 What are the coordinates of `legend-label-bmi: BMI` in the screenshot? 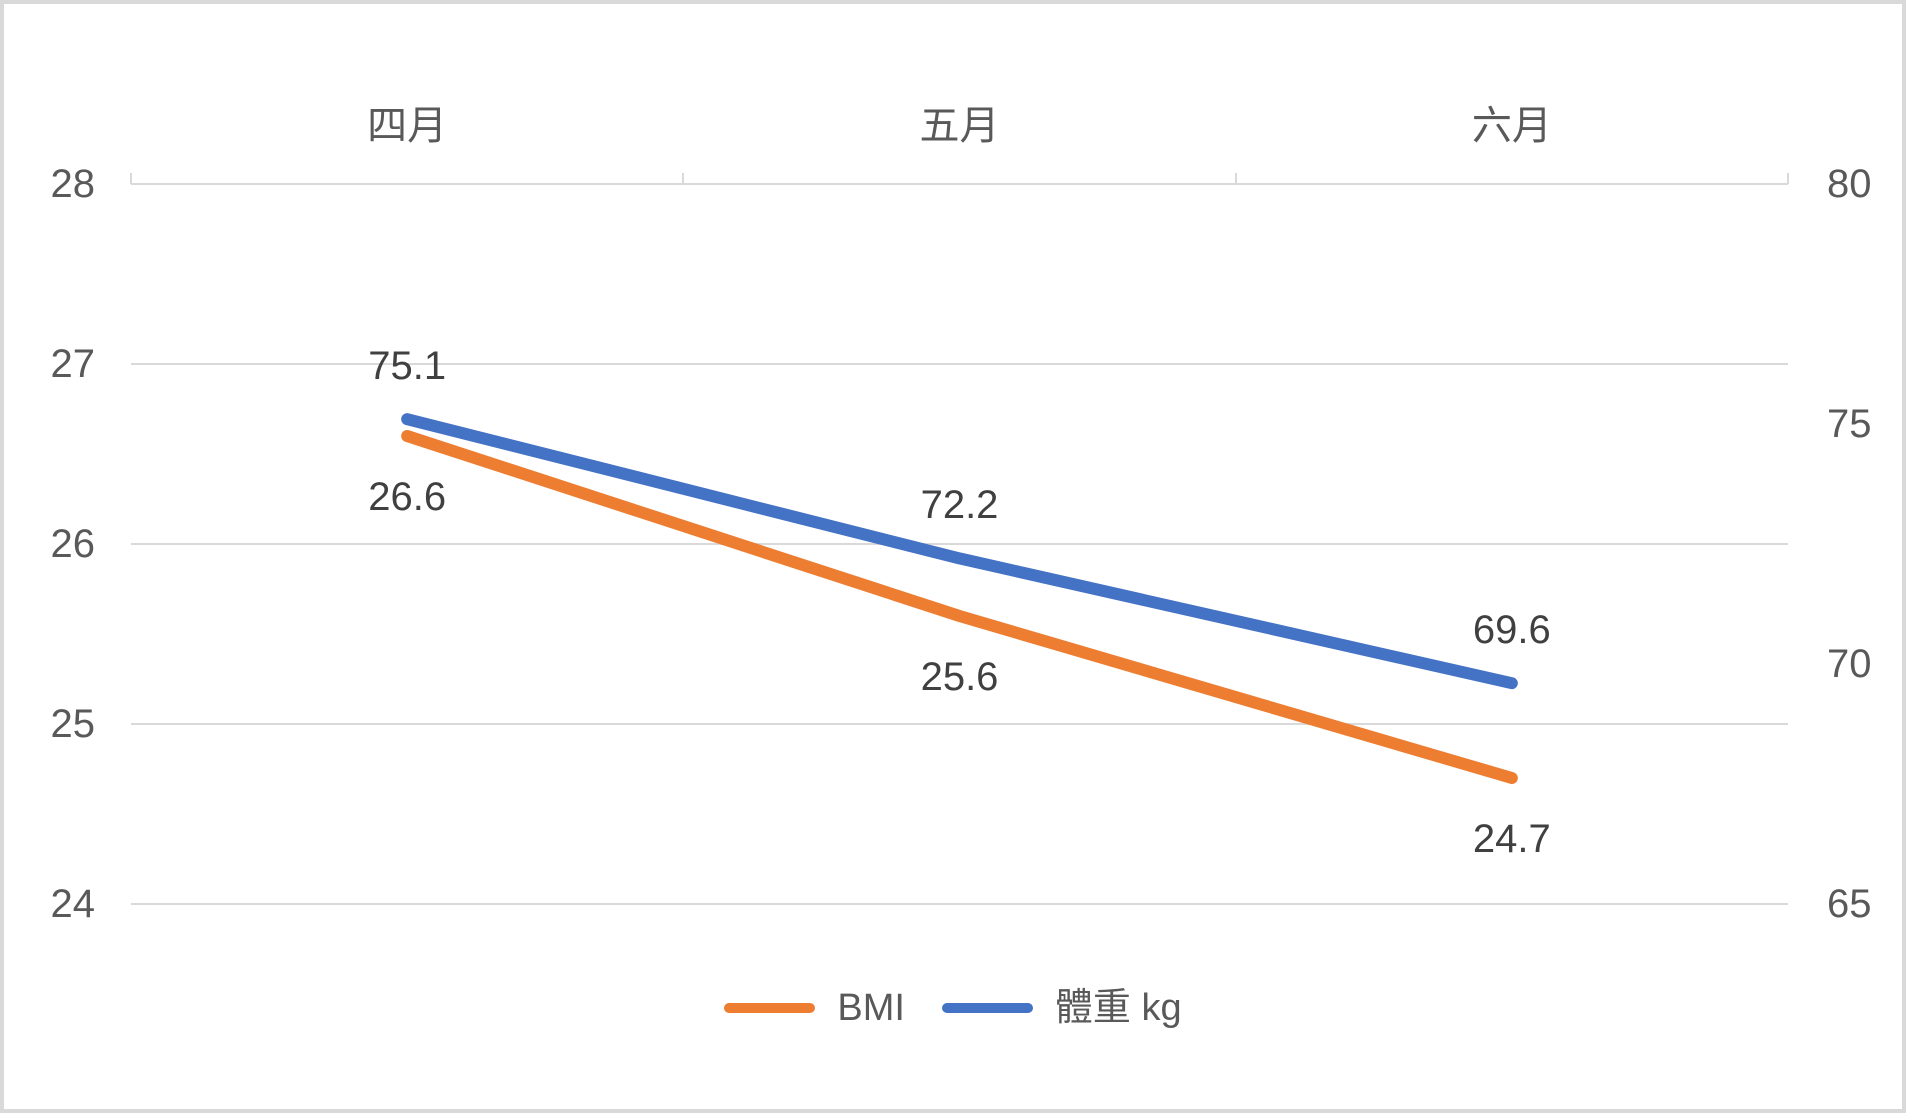 It's located at (871, 1008).